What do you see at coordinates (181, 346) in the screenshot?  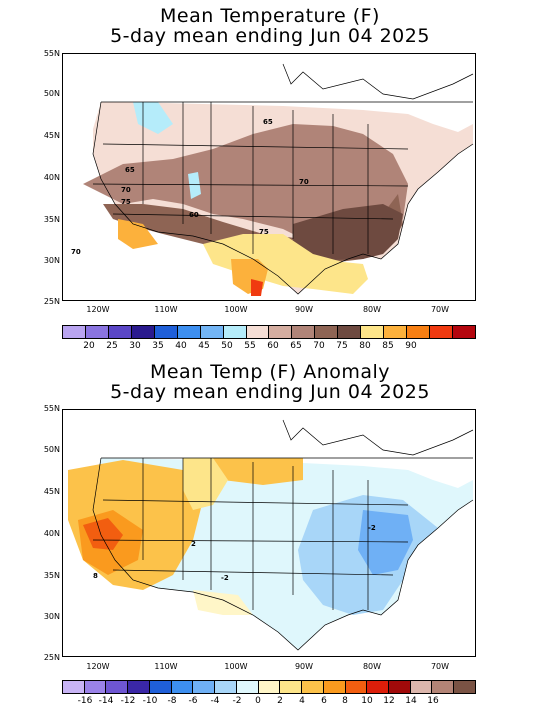 I see `colorbar-label: 40` at bounding box center [181, 346].